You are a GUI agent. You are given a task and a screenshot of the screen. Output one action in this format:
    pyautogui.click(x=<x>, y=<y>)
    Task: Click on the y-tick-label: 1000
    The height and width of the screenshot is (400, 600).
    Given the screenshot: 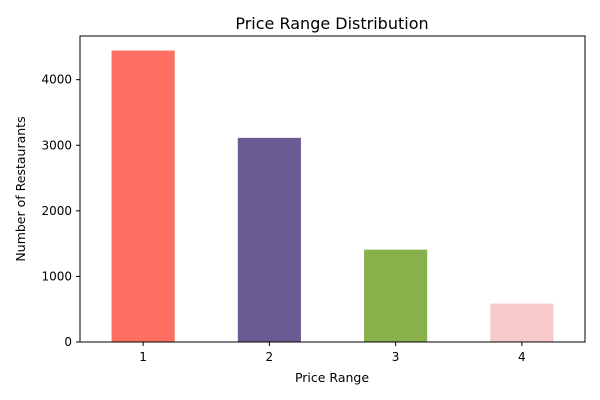 What is the action you would take?
    pyautogui.click(x=56, y=276)
    